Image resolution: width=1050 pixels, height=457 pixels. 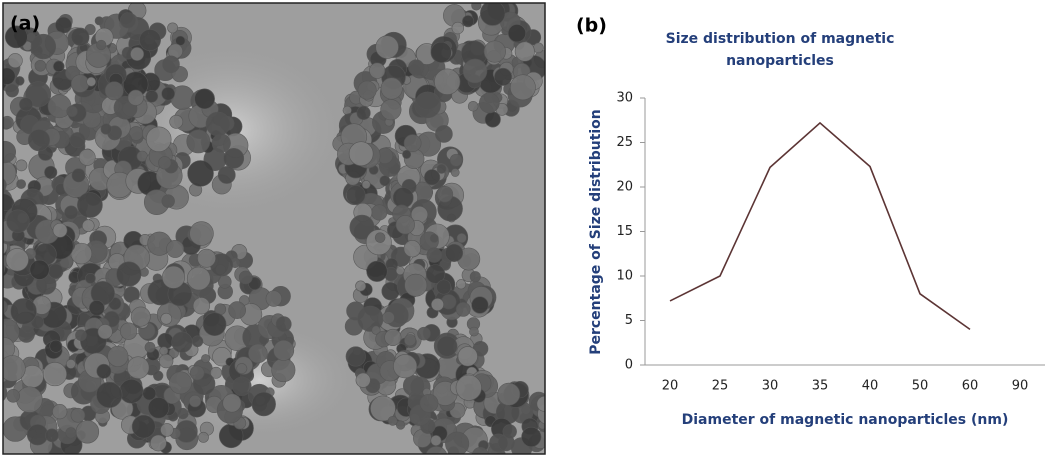 What do you see at coordinates (624, 276) in the screenshot?
I see `y-tick-label: 10` at bounding box center [624, 276].